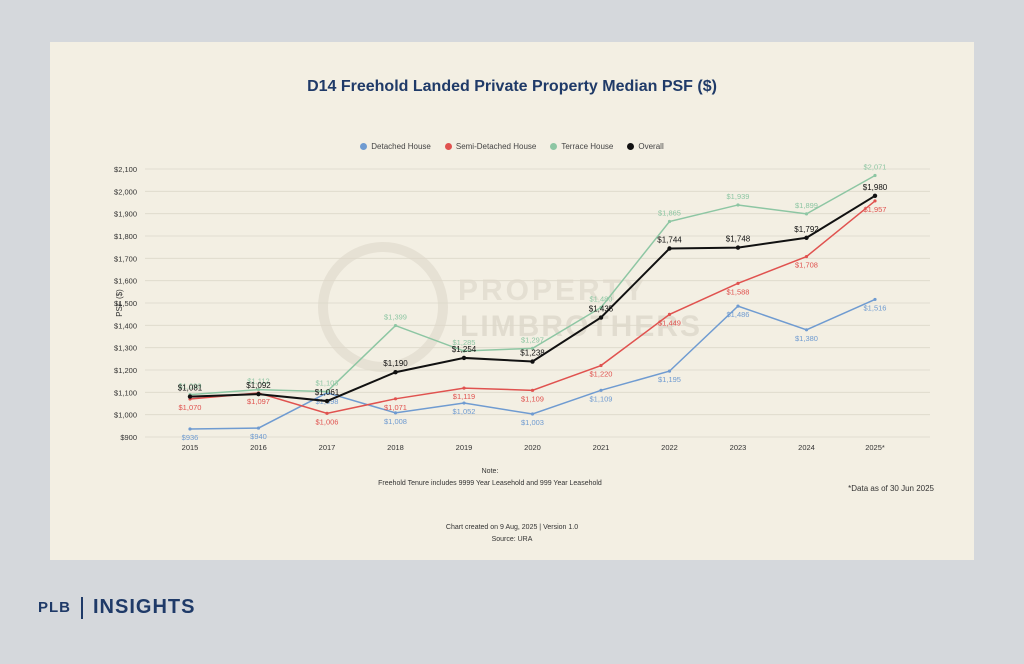 Image resolution: width=1024 pixels, height=664 pixels. What do you see at coordinates (601, 298) in the screenshot?
I see `data-label: $1,480` at bounding box center [601, 298].